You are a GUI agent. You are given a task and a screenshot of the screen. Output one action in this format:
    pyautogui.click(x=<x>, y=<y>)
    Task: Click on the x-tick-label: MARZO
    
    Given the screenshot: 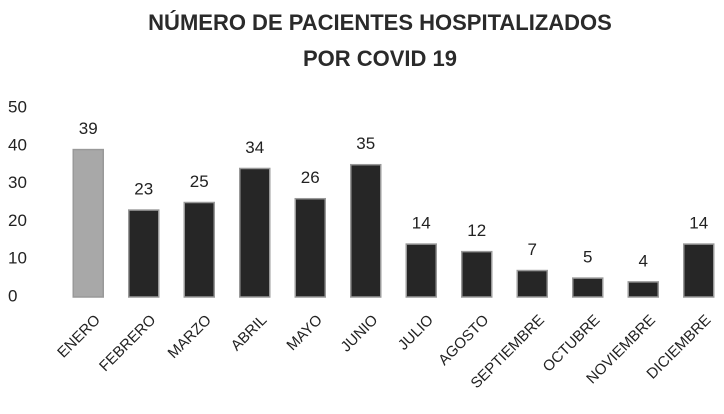 What is the action you would take?
    pyautogui.click(x=190, y=337)
    